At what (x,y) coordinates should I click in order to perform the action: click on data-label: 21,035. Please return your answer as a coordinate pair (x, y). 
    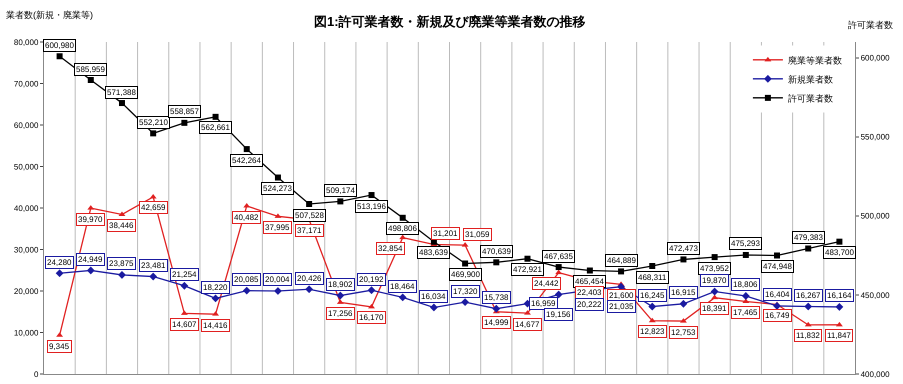
    Looking at the image, I should click on (621, 306).